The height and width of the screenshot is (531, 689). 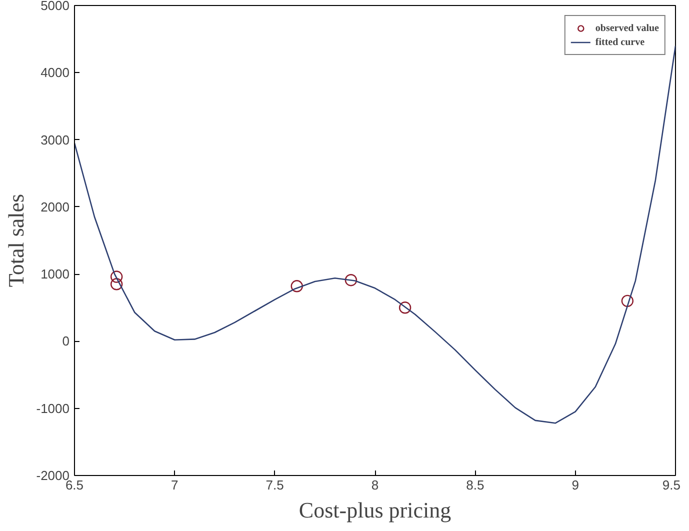 I want to click on y-tick-label: 2000, so click(x=55, y=206).